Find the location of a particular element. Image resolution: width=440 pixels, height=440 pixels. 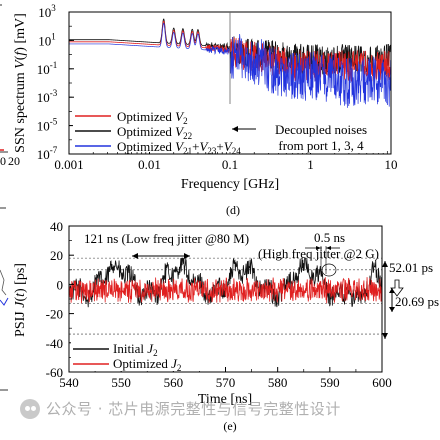

pp-initial-label: 52.01 ps is located at coordinates (411, 267).